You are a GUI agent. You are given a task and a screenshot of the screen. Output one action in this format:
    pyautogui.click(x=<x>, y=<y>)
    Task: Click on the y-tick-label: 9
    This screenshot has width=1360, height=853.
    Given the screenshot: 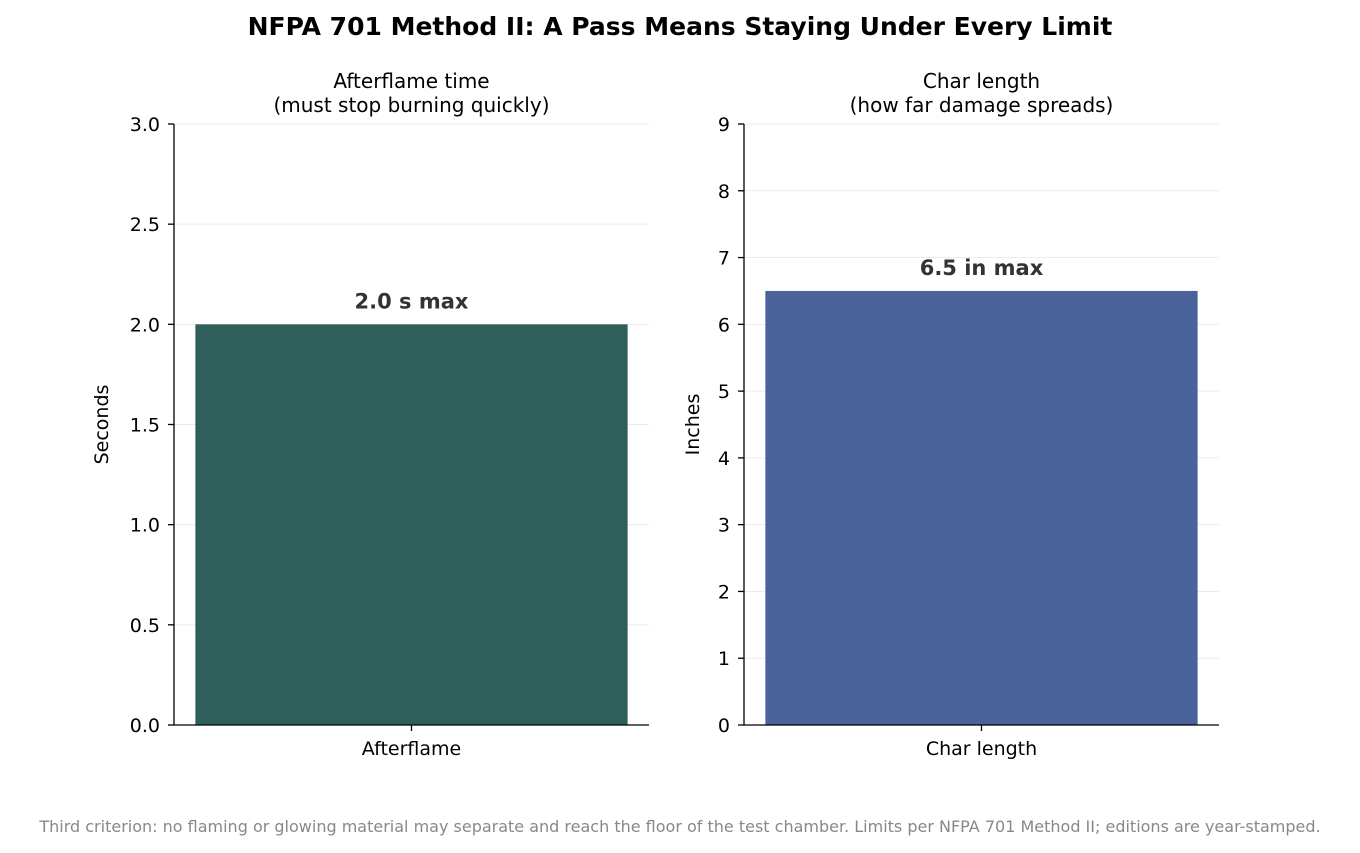 What is the action you would take?
    pyautogui.click(x=724, y=125)
    